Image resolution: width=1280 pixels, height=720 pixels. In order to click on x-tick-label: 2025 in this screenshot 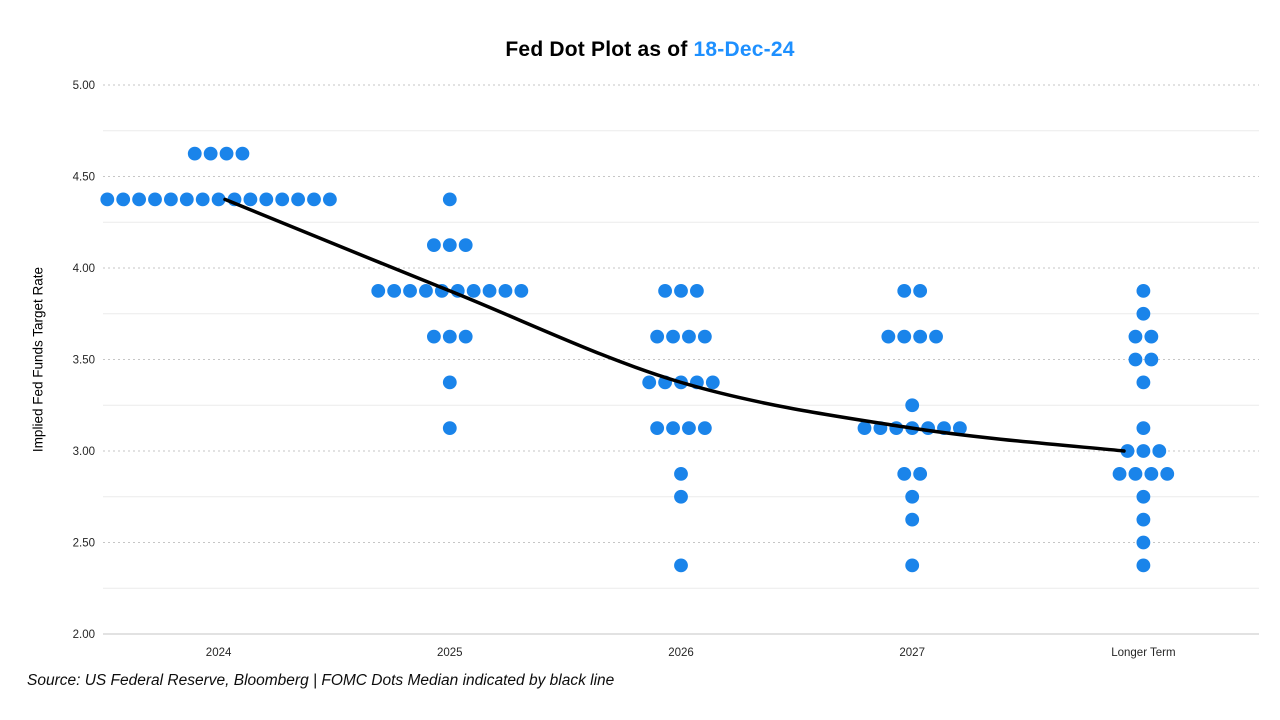, I will do `click(450, 653)`.